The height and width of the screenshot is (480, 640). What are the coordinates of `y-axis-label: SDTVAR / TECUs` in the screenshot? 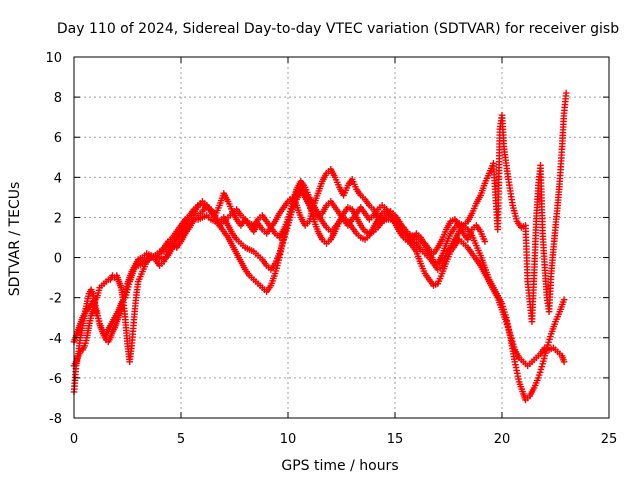 It's located at (15, 239).